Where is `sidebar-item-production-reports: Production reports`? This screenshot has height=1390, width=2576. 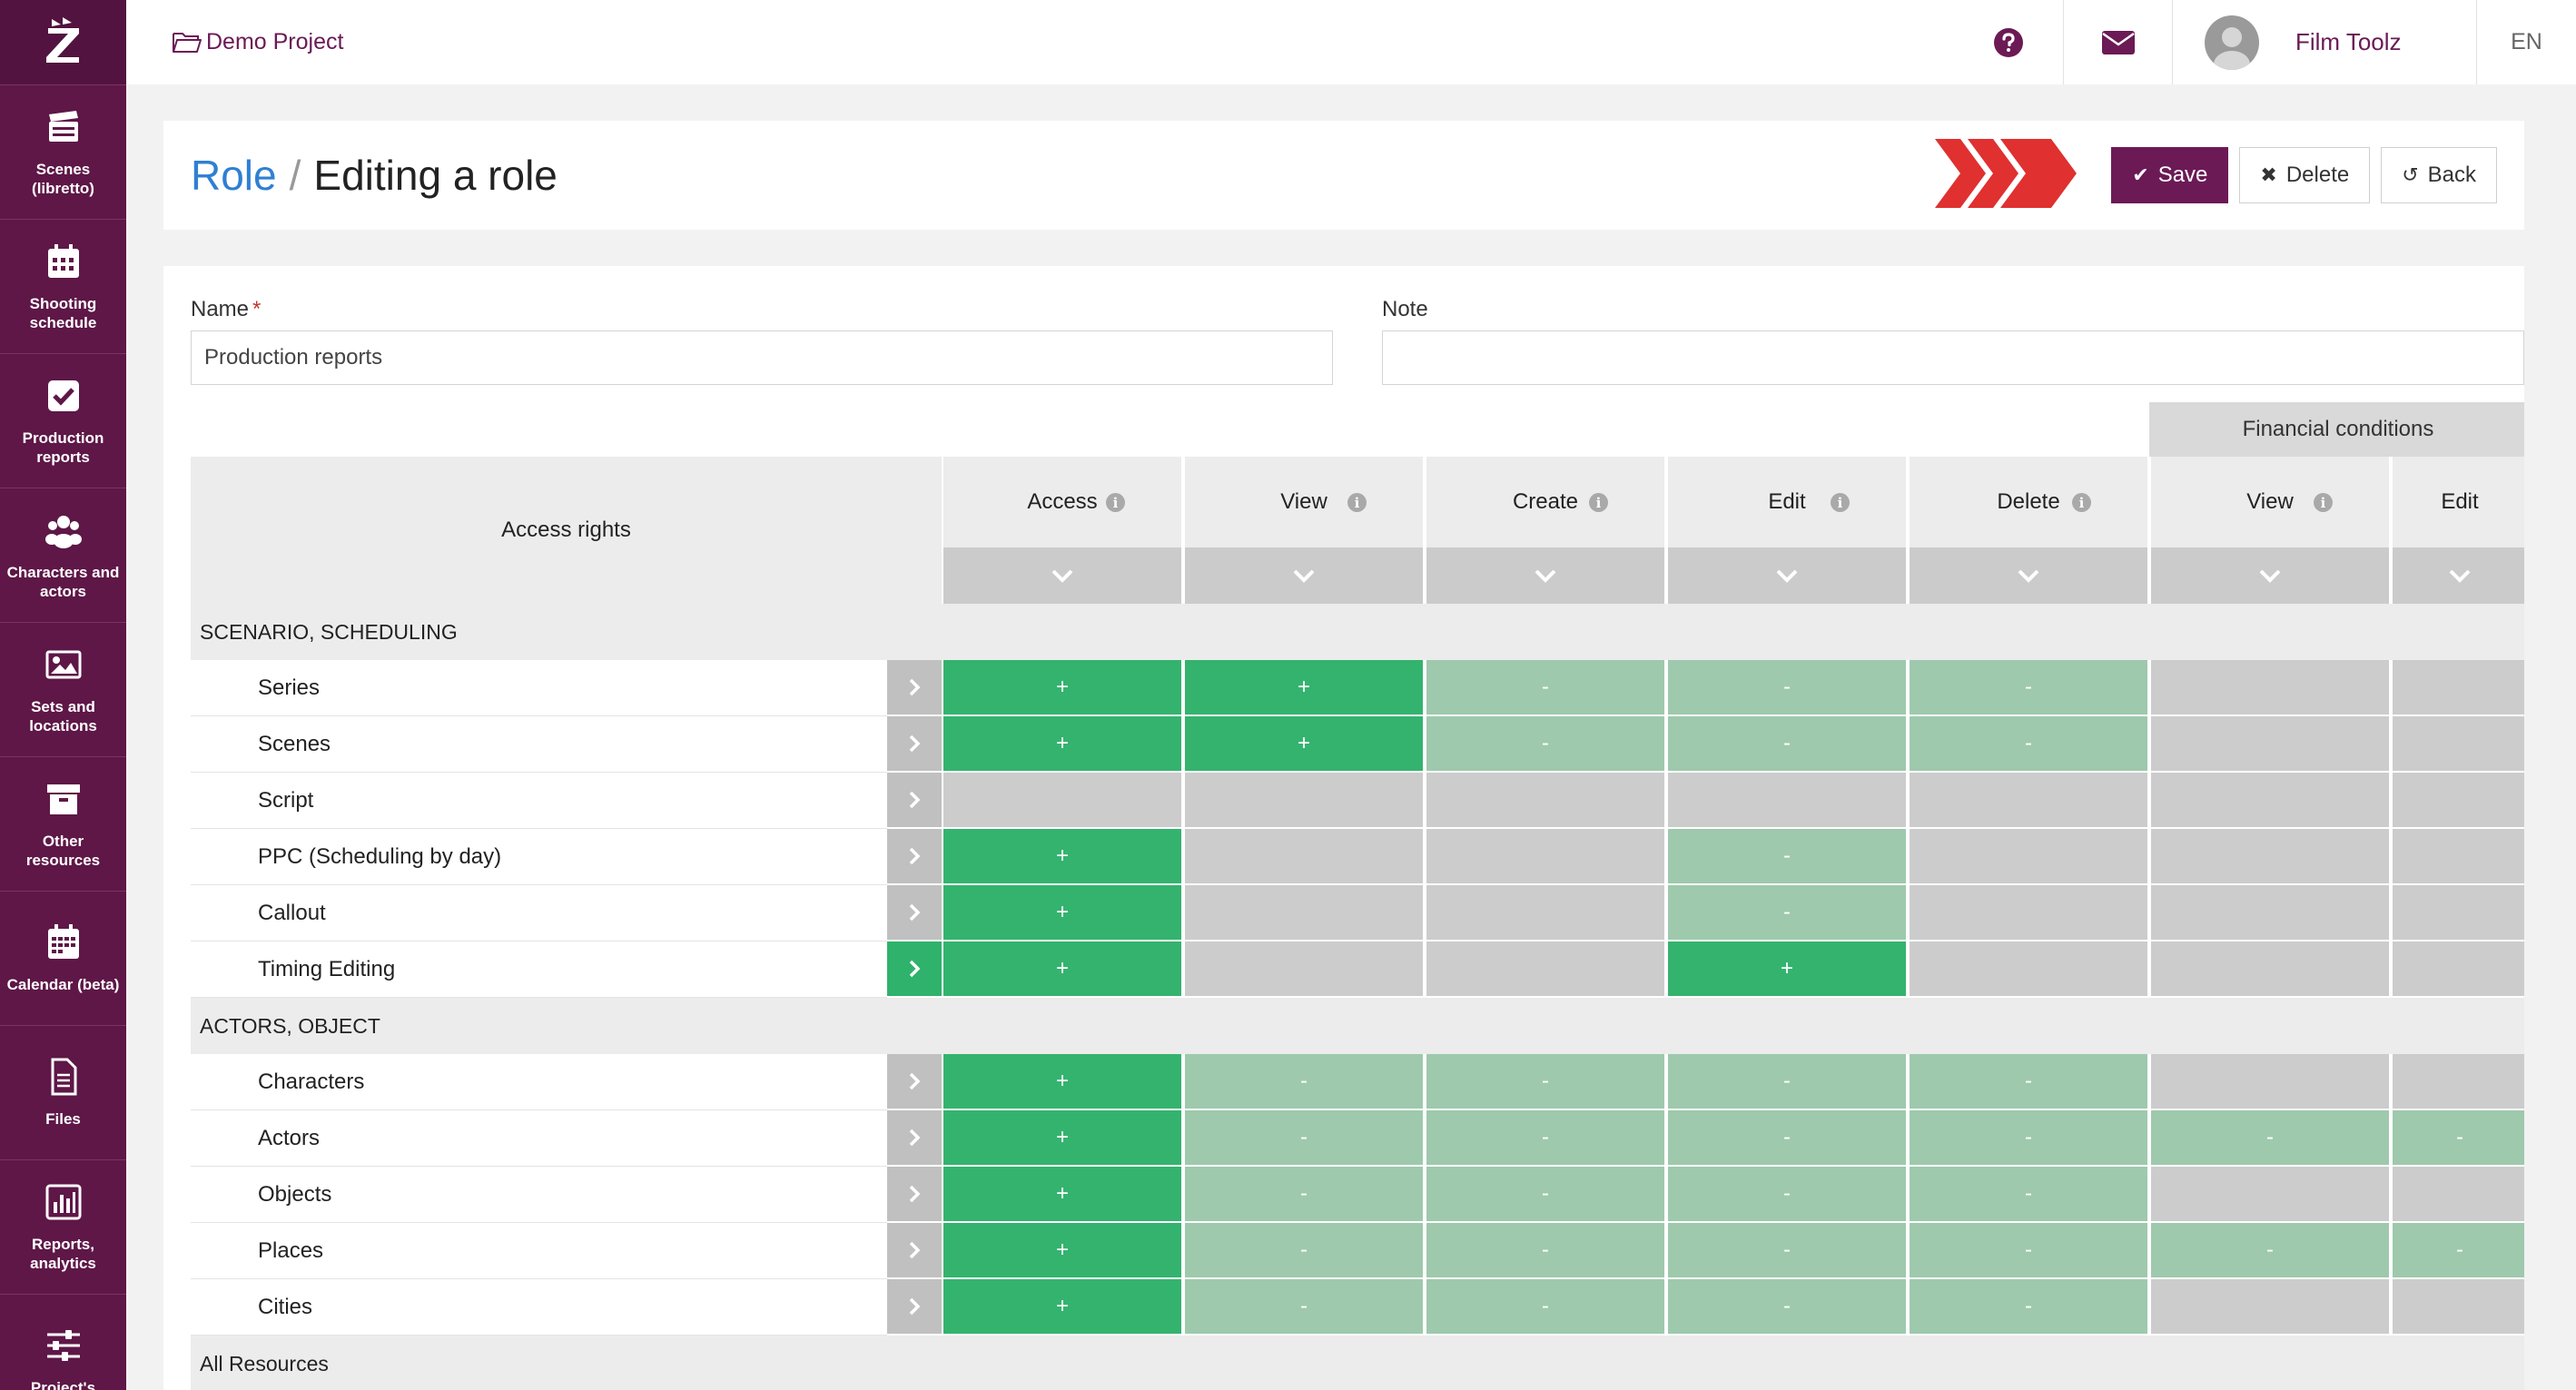
sidebar-item-production-reports: Production reports is located at coordinates (63, 420).